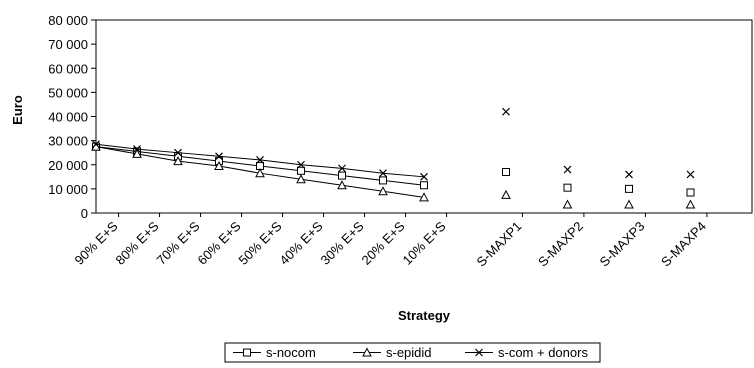 This screenshot has width=754, height=368. What do you see at coordinates (560, 244) in the screenshot?
I see `x-tick-label: S-MAXP2` at bounding box center [560, 244].